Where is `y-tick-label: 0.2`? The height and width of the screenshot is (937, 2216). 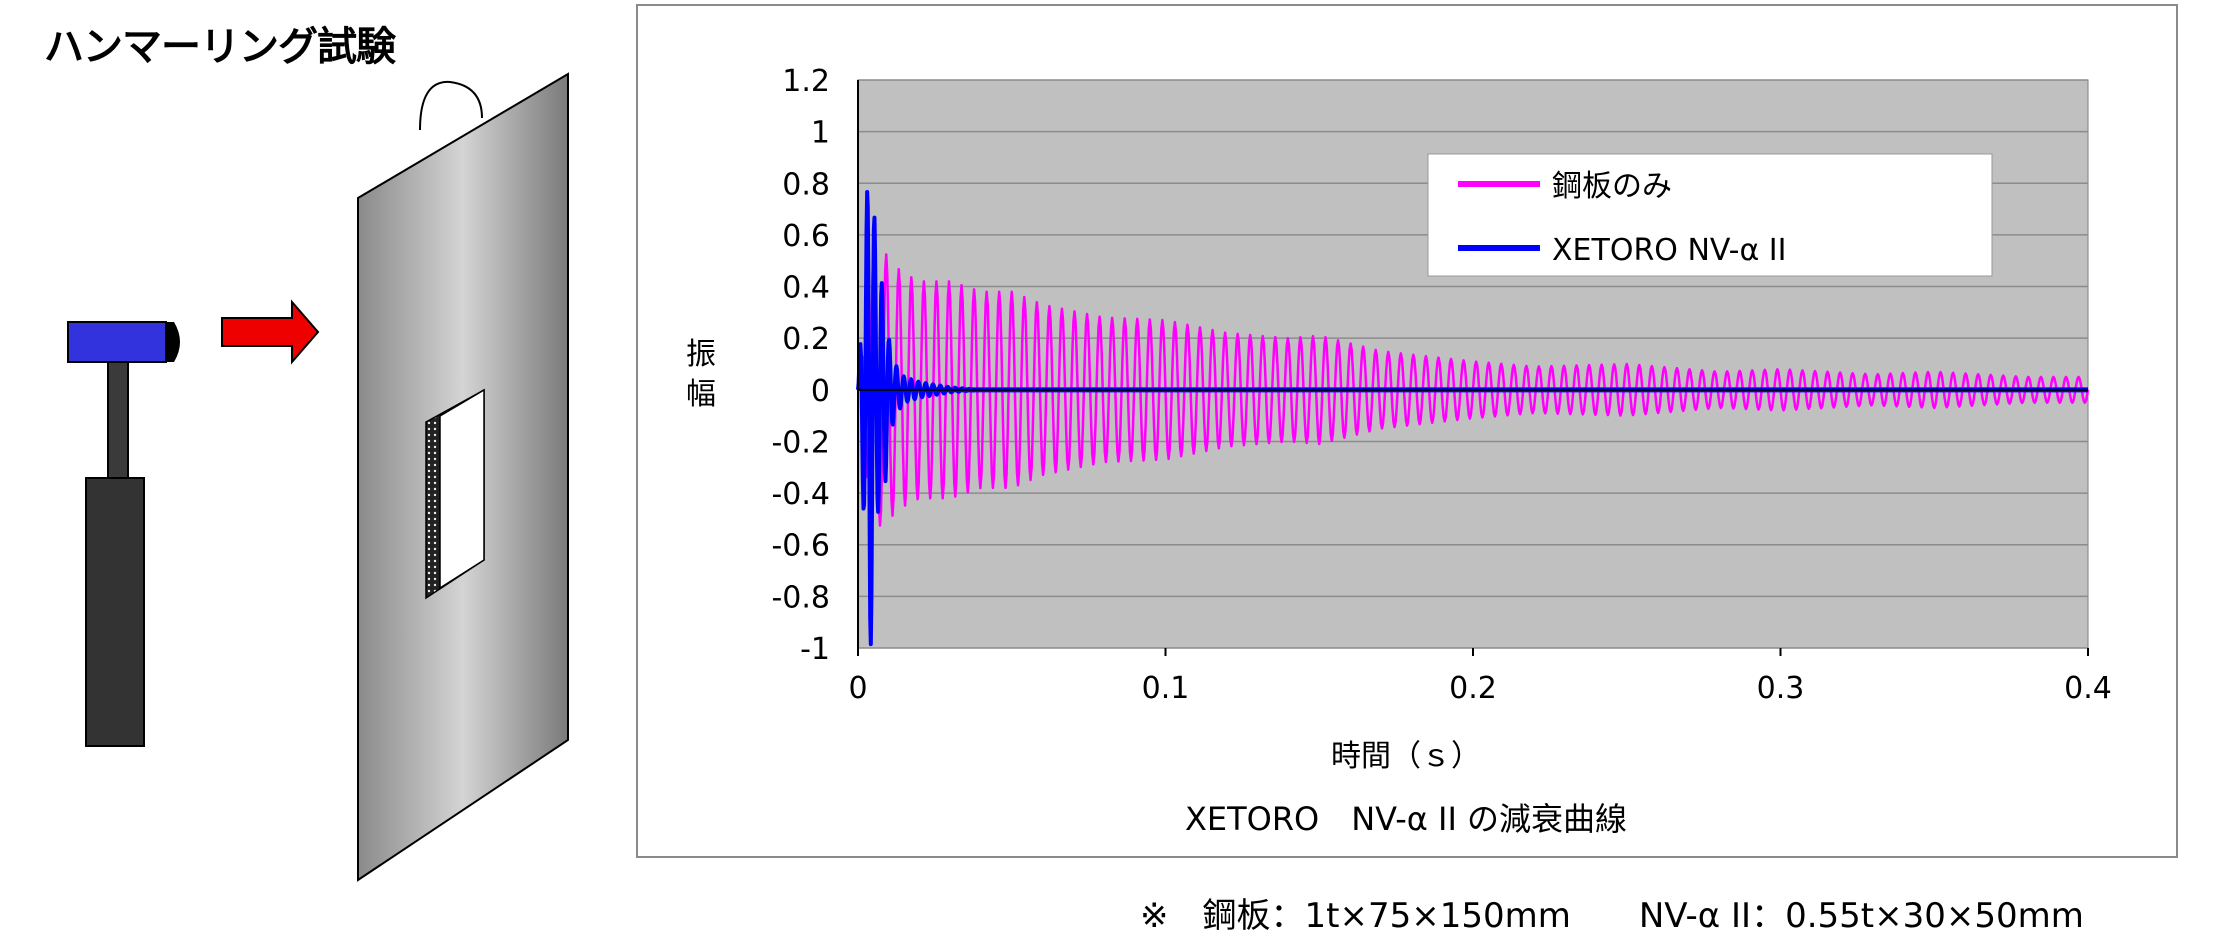
y-tick-label: 0.2 is located at coordinates (806, 339).